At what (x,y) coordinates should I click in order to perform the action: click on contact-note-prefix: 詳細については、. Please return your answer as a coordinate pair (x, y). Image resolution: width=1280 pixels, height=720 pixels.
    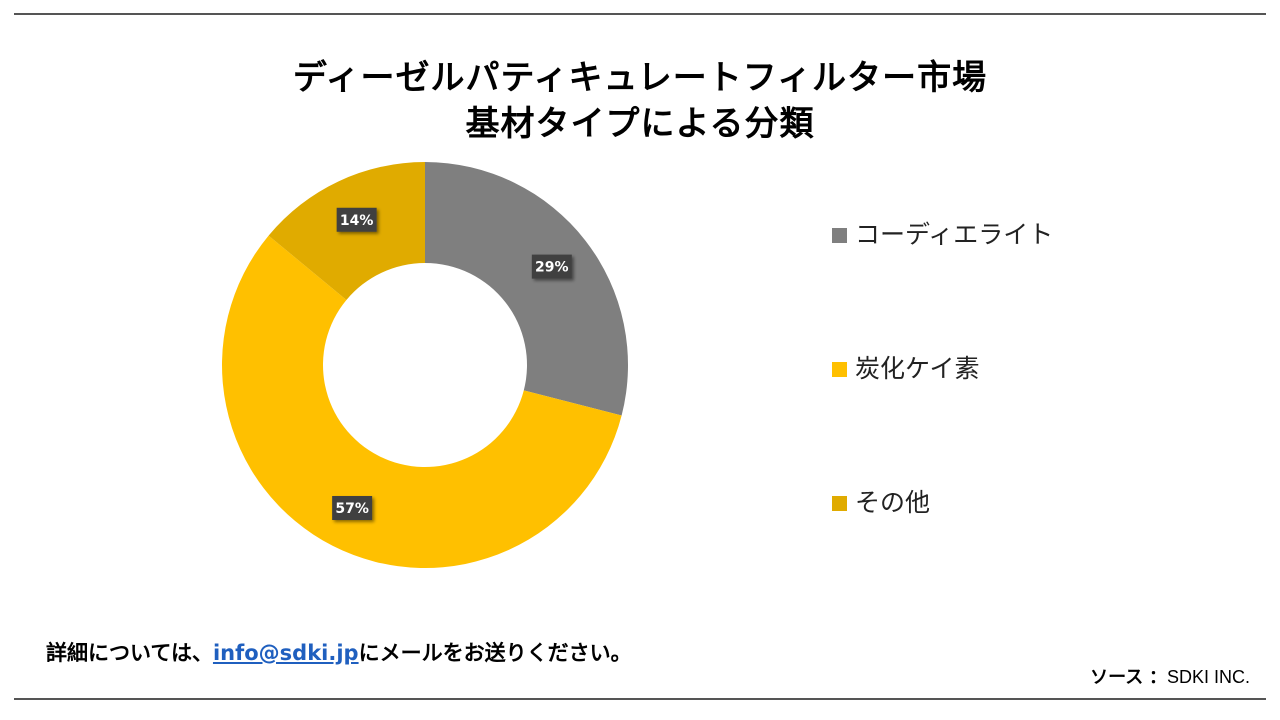
    Looking at the image, I should click on (129, 653).